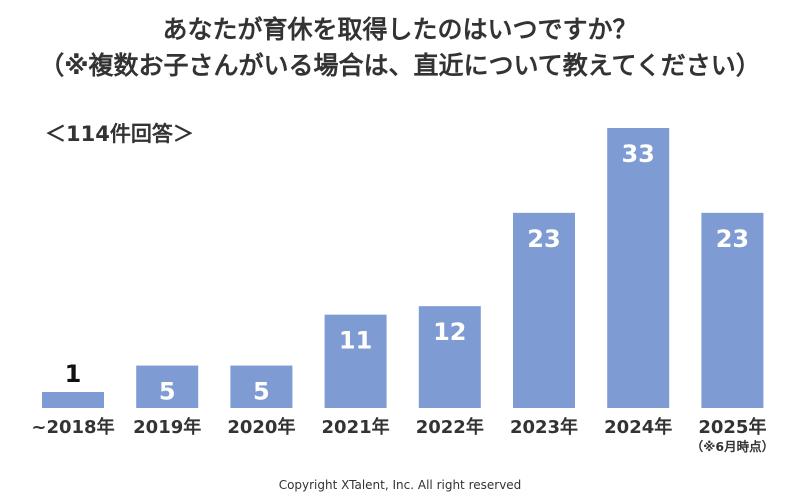  What do you see at coordinates (637, 154) in the screenshot?
I see `data-label: 33` at bounding box center [637, 154].